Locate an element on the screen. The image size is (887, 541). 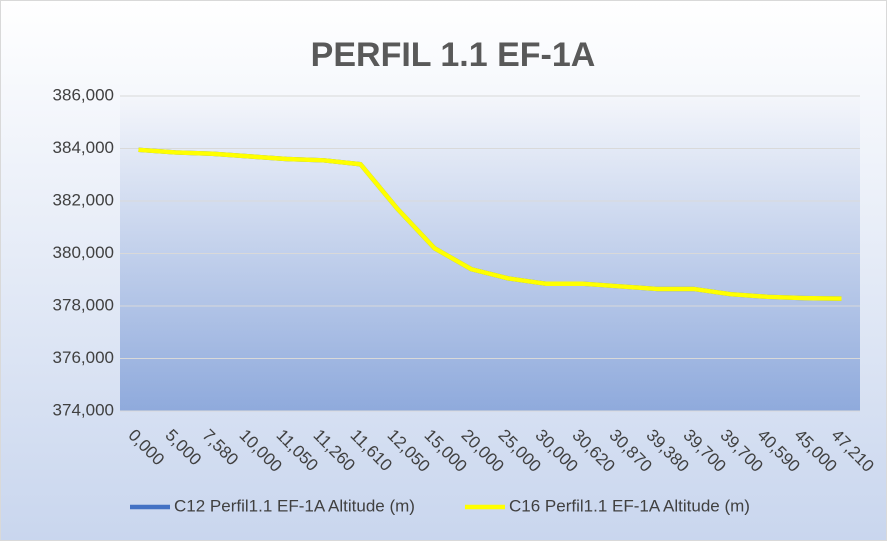
legend-label: C16 Perfil1.1 EF-1A Altitude (m) is located at coordinates (629, 505).